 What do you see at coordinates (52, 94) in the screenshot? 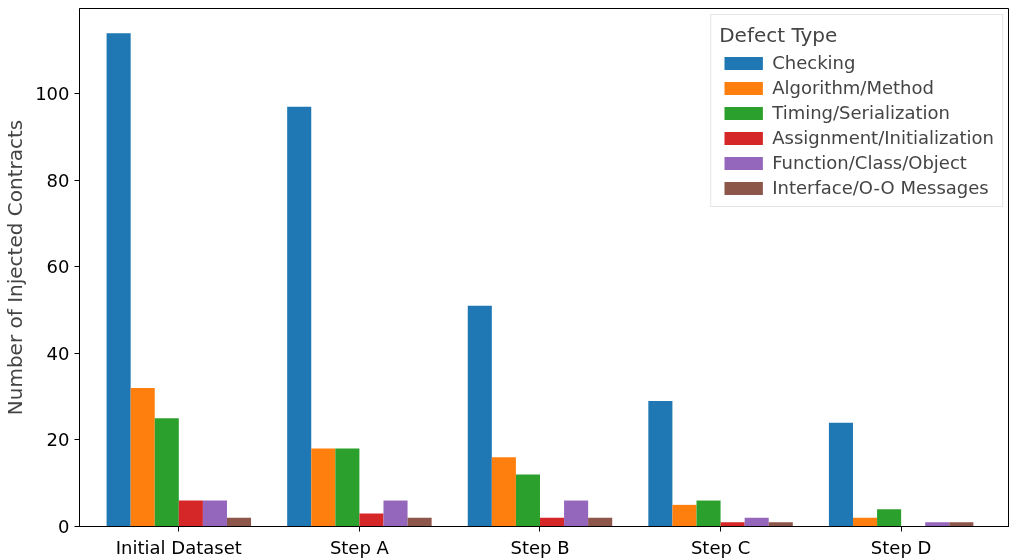
I see `y-tick-label: 100` at bounding box center [52, 94].